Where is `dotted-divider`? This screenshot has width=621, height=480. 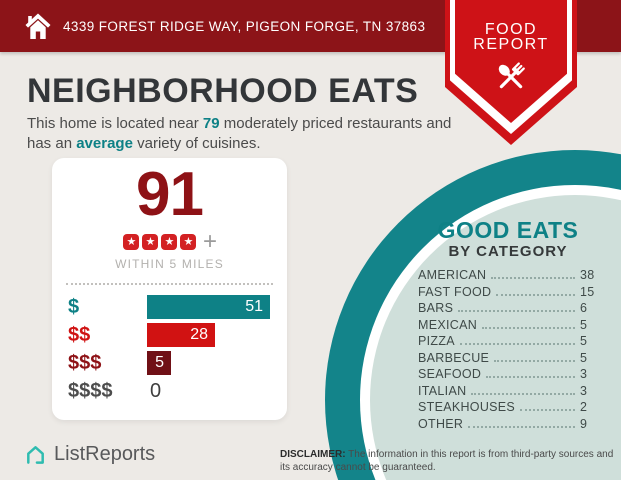 dotted-divider is located at coordinates (169, 284).